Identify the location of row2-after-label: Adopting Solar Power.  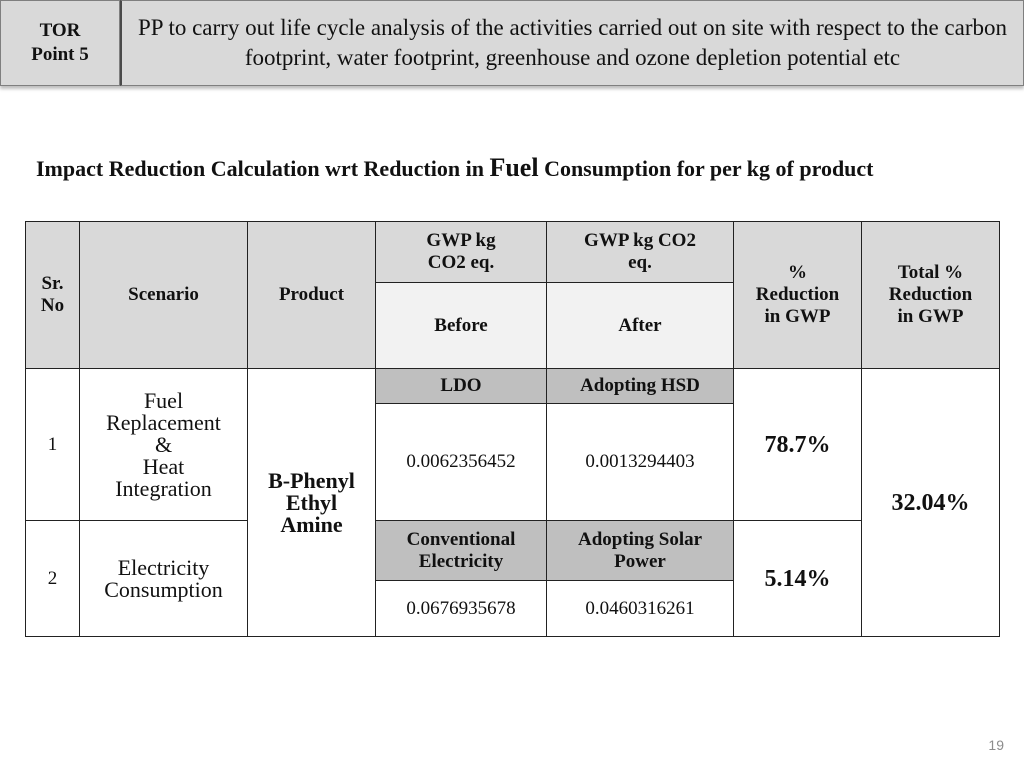
(640, 550).